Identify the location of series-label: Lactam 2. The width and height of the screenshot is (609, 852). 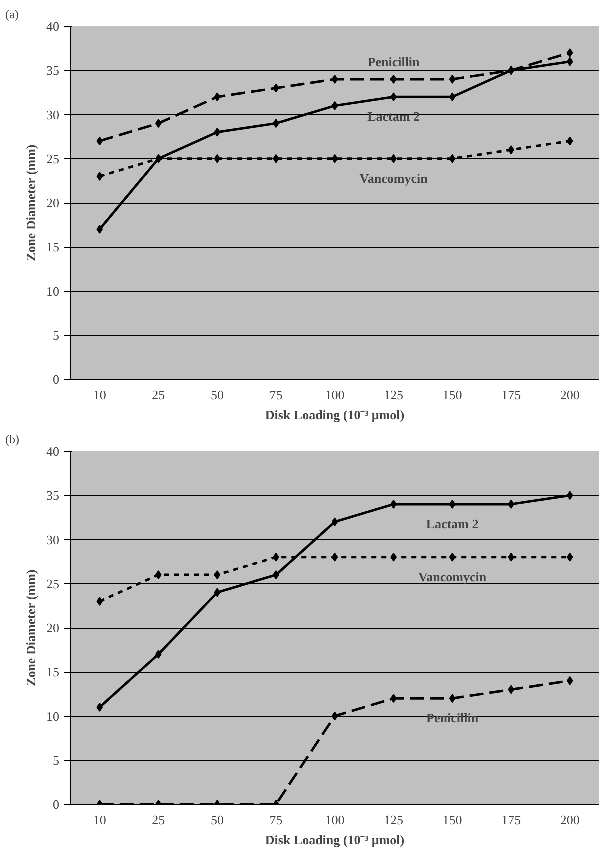
(452, 524).